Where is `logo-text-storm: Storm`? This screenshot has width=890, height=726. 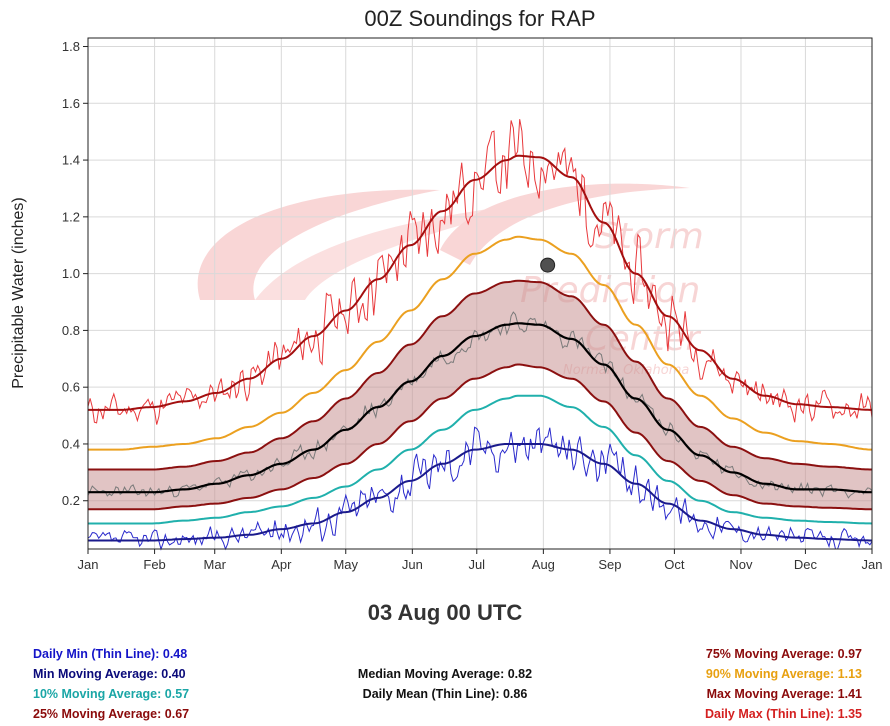 logo-text-storm: Storm is located at coordinates (649, 236).